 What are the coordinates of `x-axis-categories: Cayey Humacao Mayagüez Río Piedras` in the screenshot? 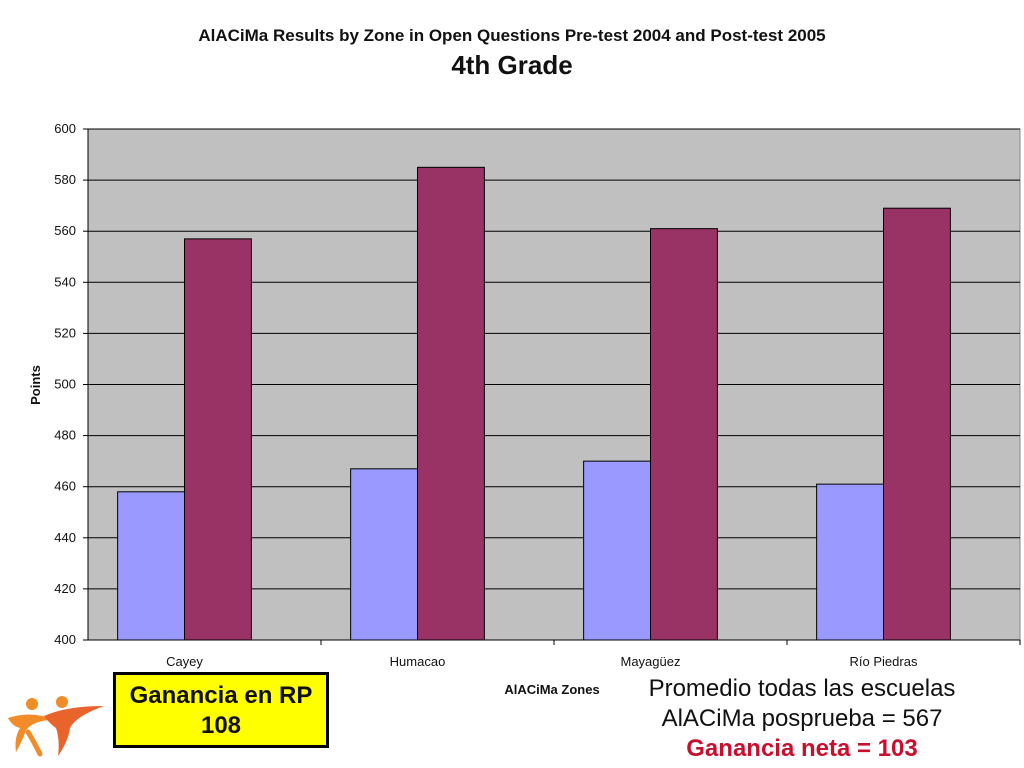 It's located at (593, 654).